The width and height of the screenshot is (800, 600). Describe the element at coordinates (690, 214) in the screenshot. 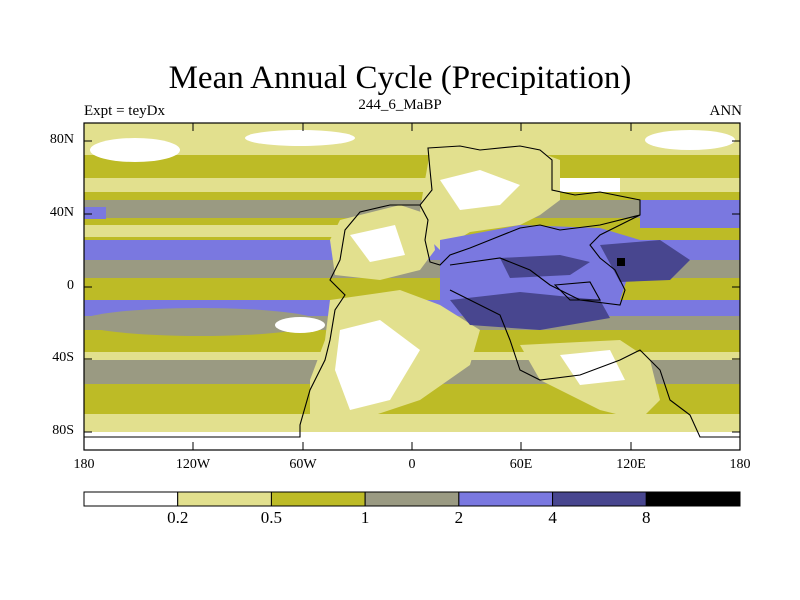

I see `field-storm-track-east` at that location.